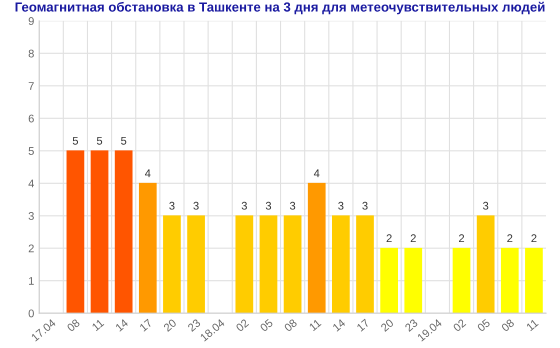  What do you see at coordinates (31, 151) in the screenshot?
I see `y-tick-label: 5` at bounding box center [31, 151].